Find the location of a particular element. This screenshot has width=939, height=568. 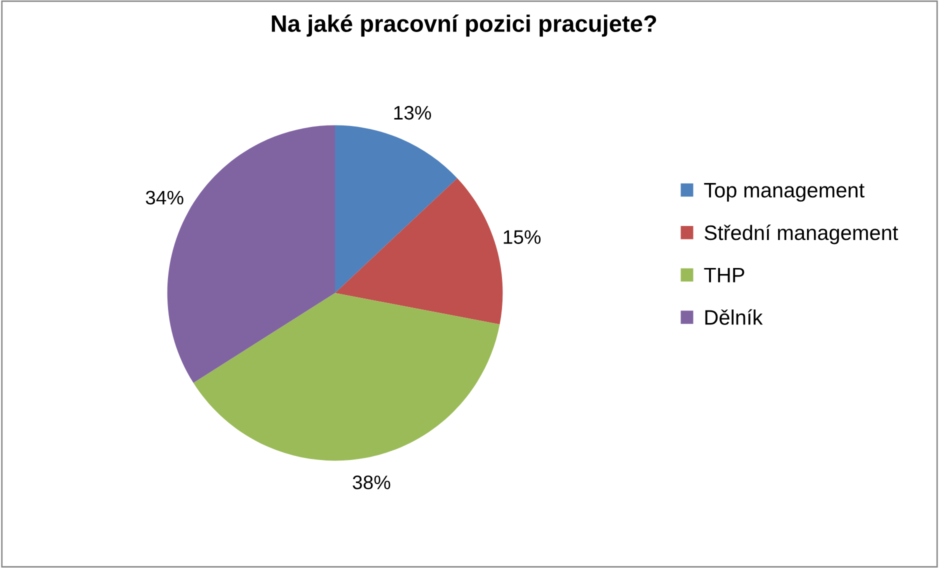

data-label: 38% is located at coordinates (371, 483).